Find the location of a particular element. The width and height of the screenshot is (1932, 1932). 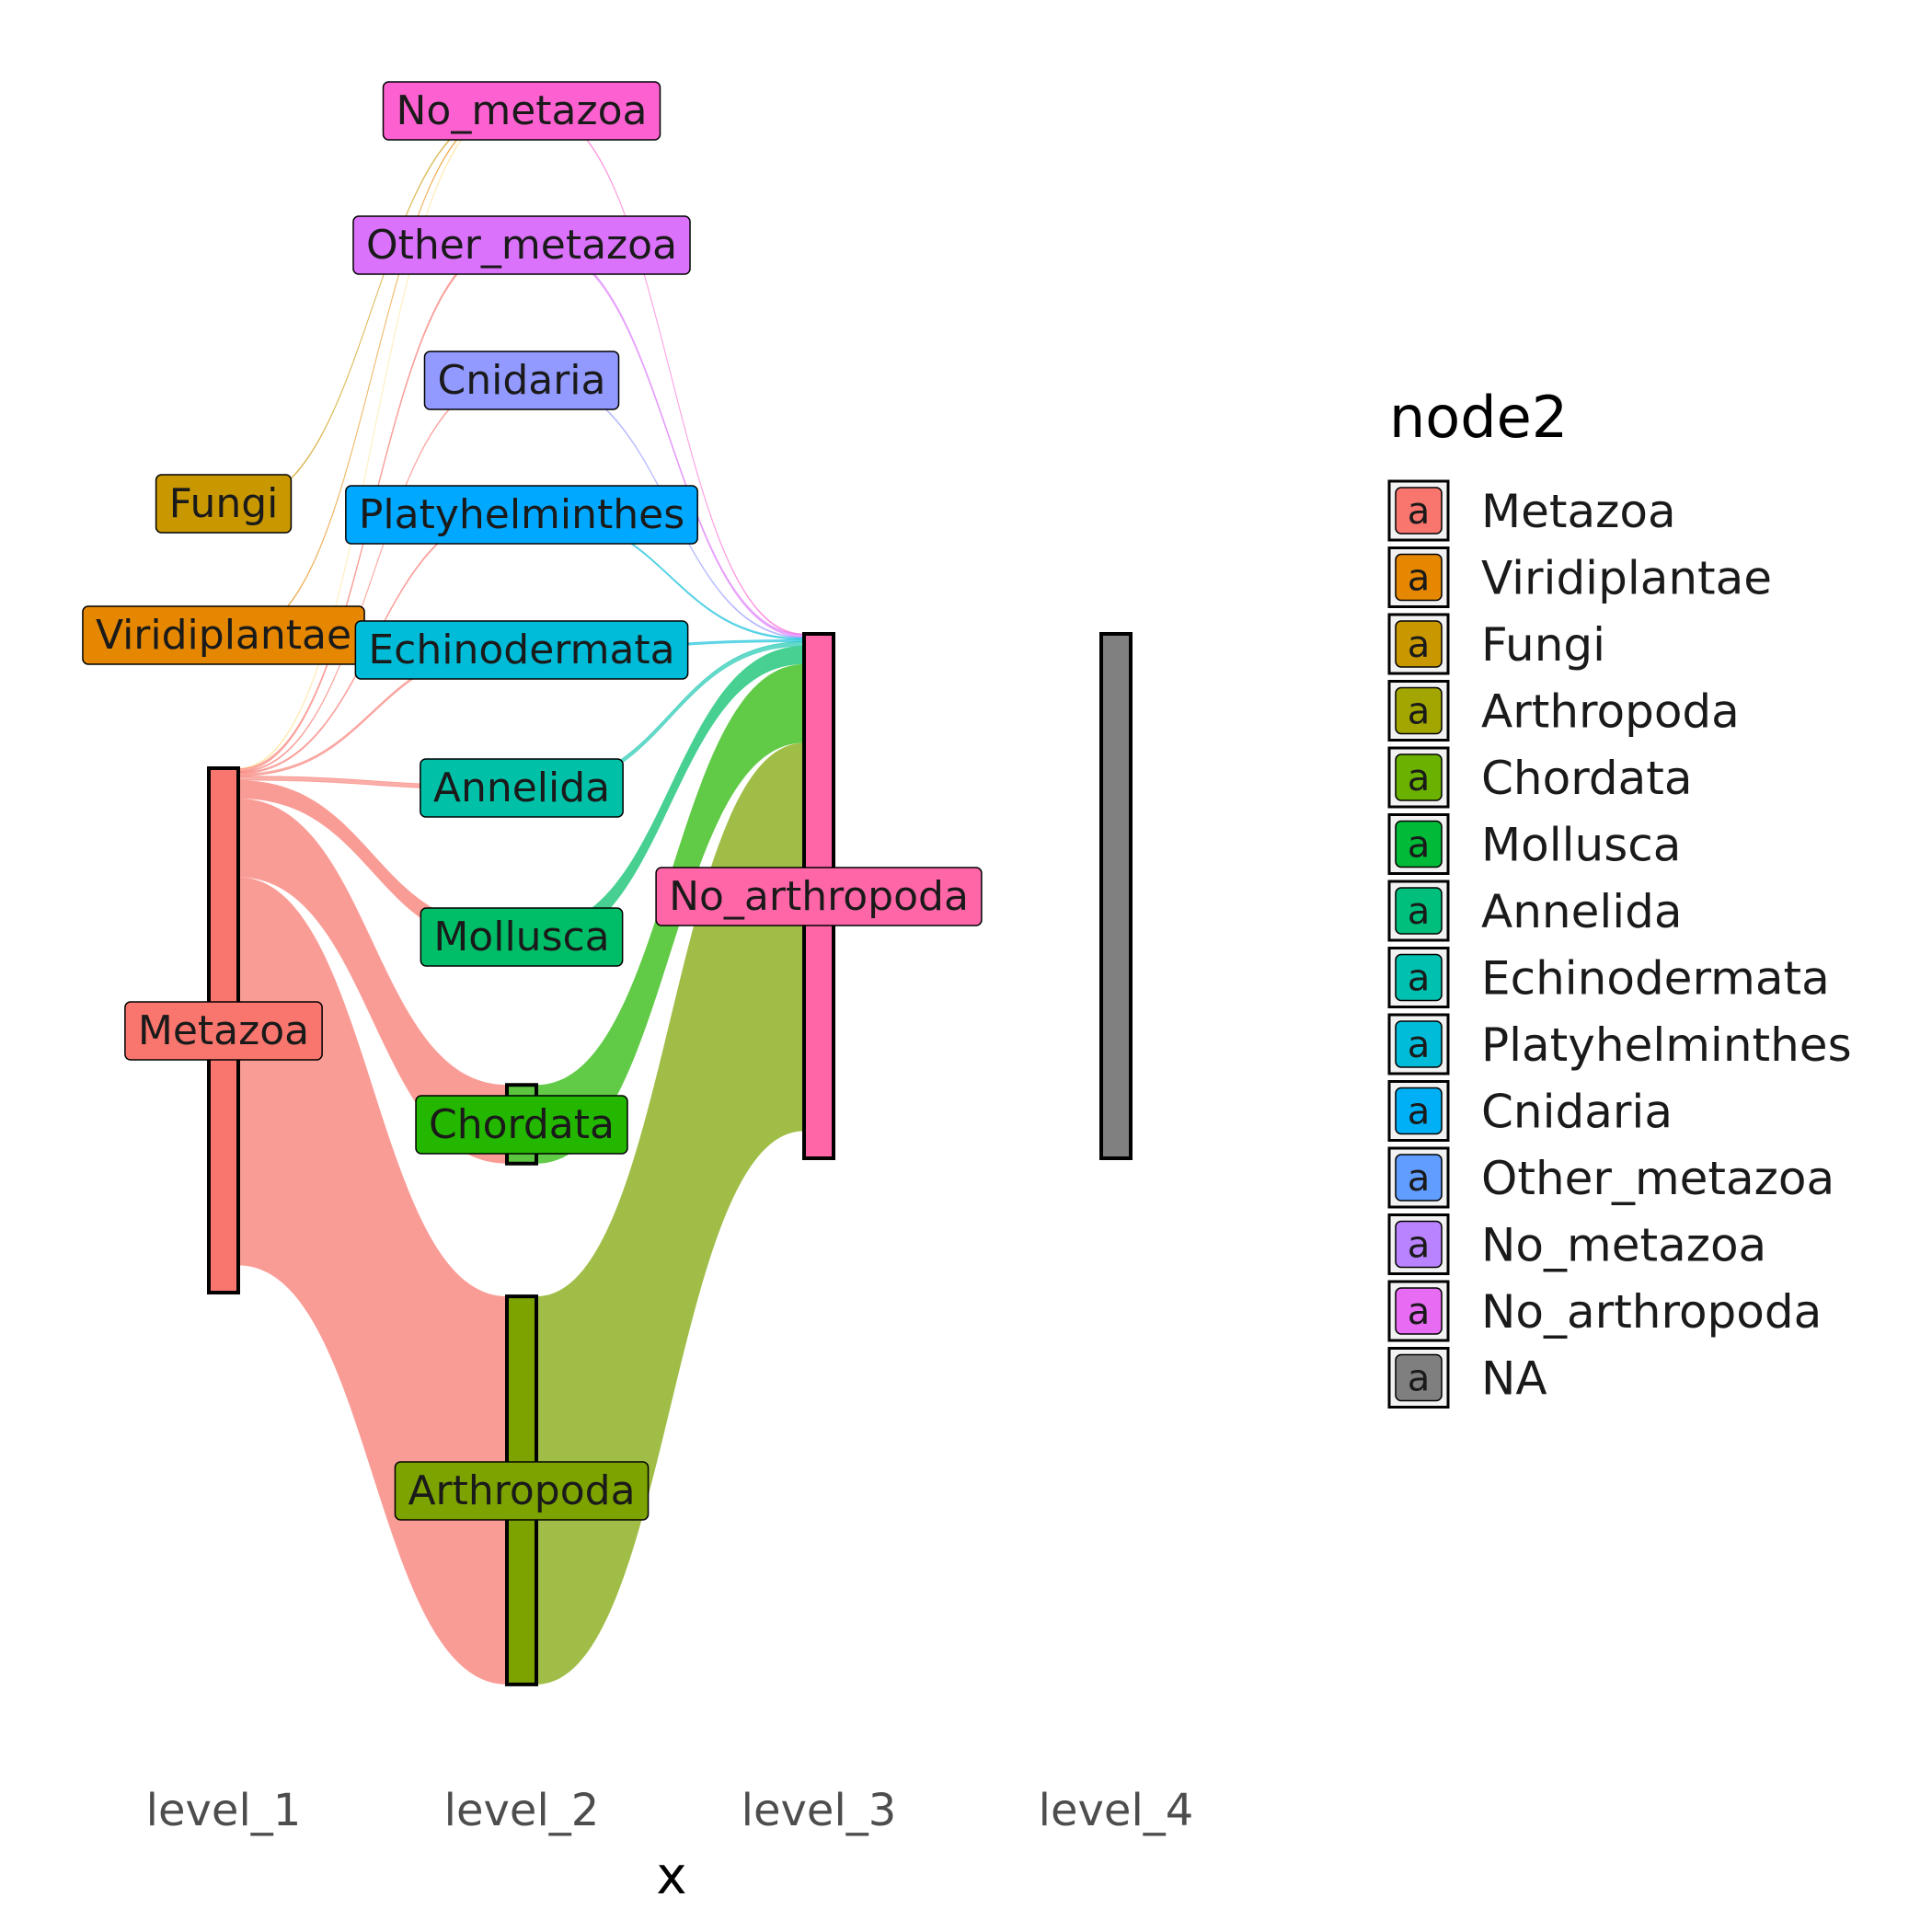

legend-title: node2 is located at coordinates (1478, 417).